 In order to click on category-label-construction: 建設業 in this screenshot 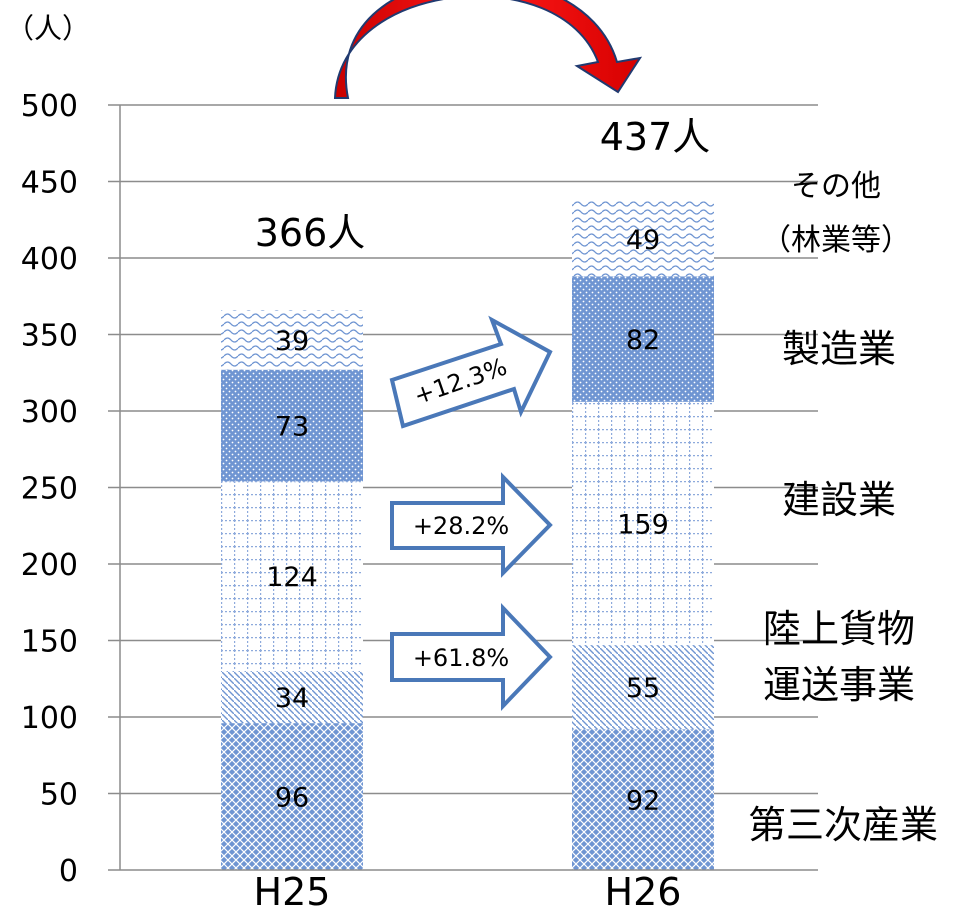, I will do `click(839, 500)`.